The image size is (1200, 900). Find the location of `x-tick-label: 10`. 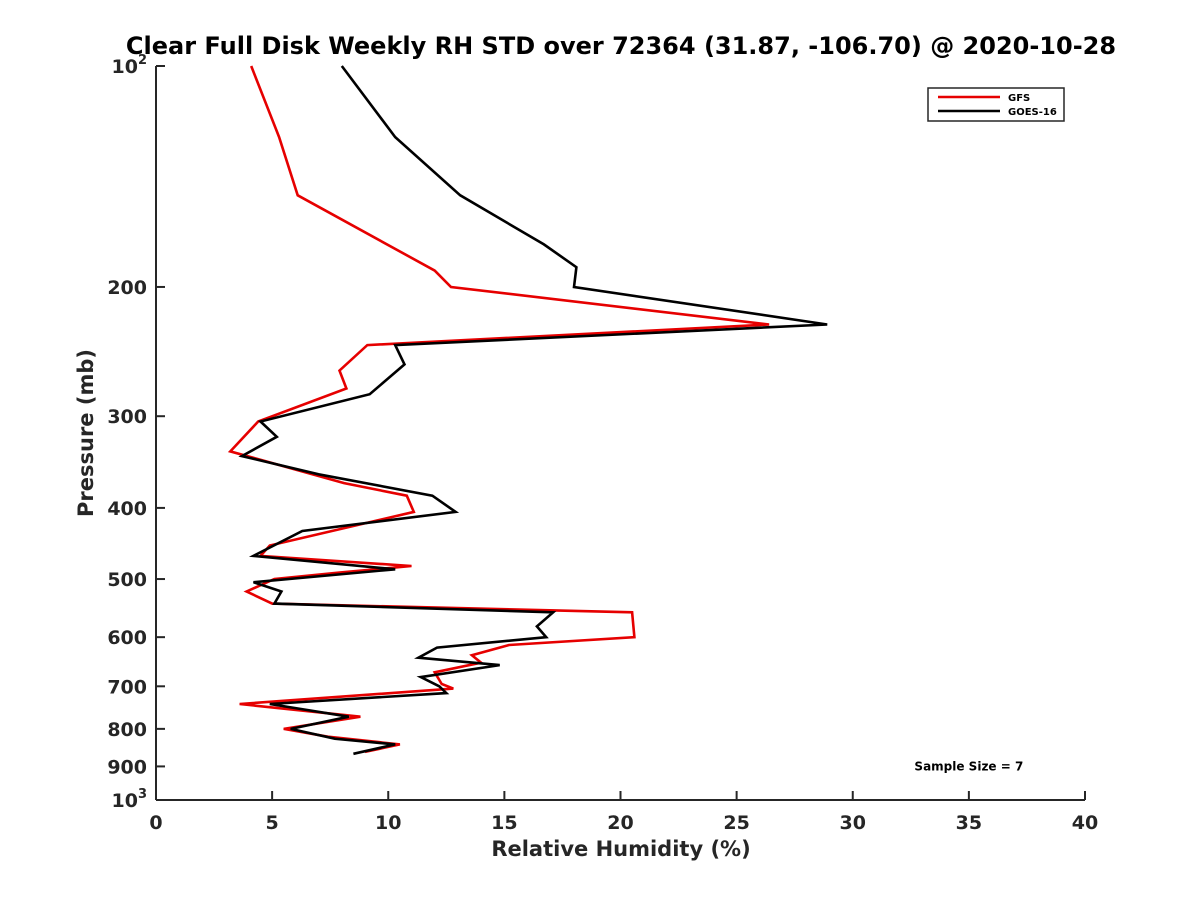

x-tick-label: 10 is located at coordinates (388, 823).